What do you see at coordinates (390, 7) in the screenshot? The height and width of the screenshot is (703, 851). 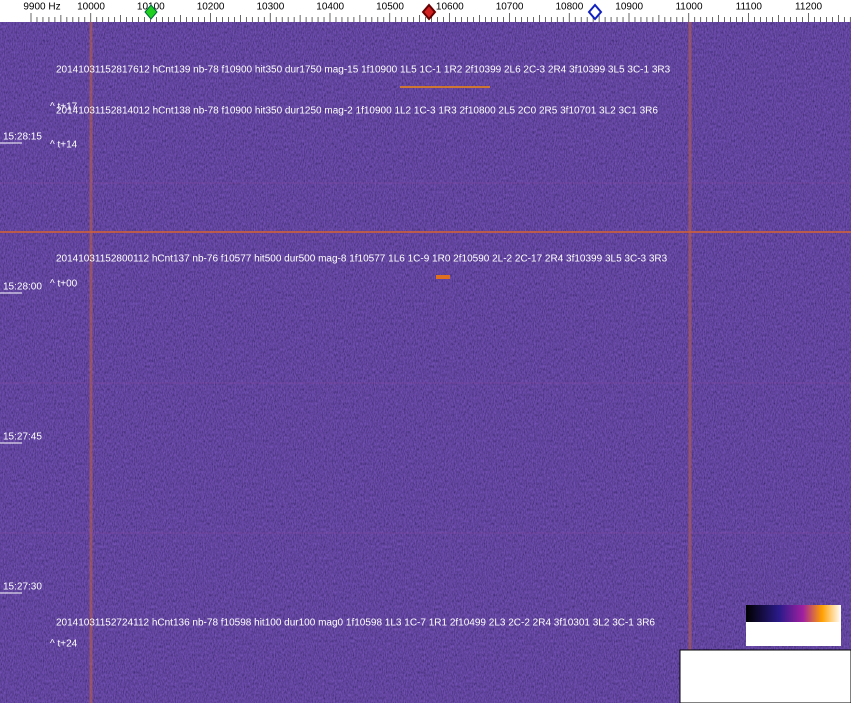 I see `frequency-label: 10500` at bounding box center [390, 7].